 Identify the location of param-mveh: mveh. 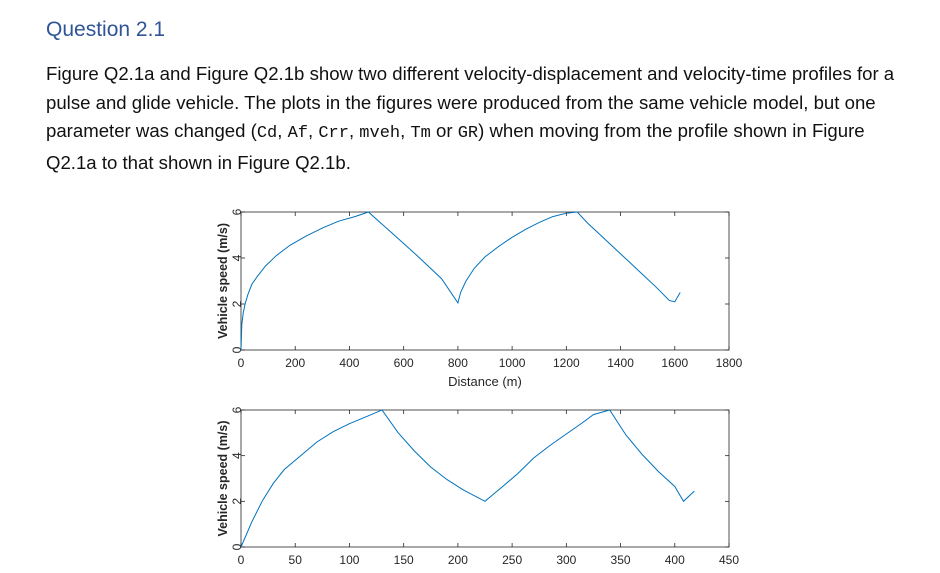
(380, 133).